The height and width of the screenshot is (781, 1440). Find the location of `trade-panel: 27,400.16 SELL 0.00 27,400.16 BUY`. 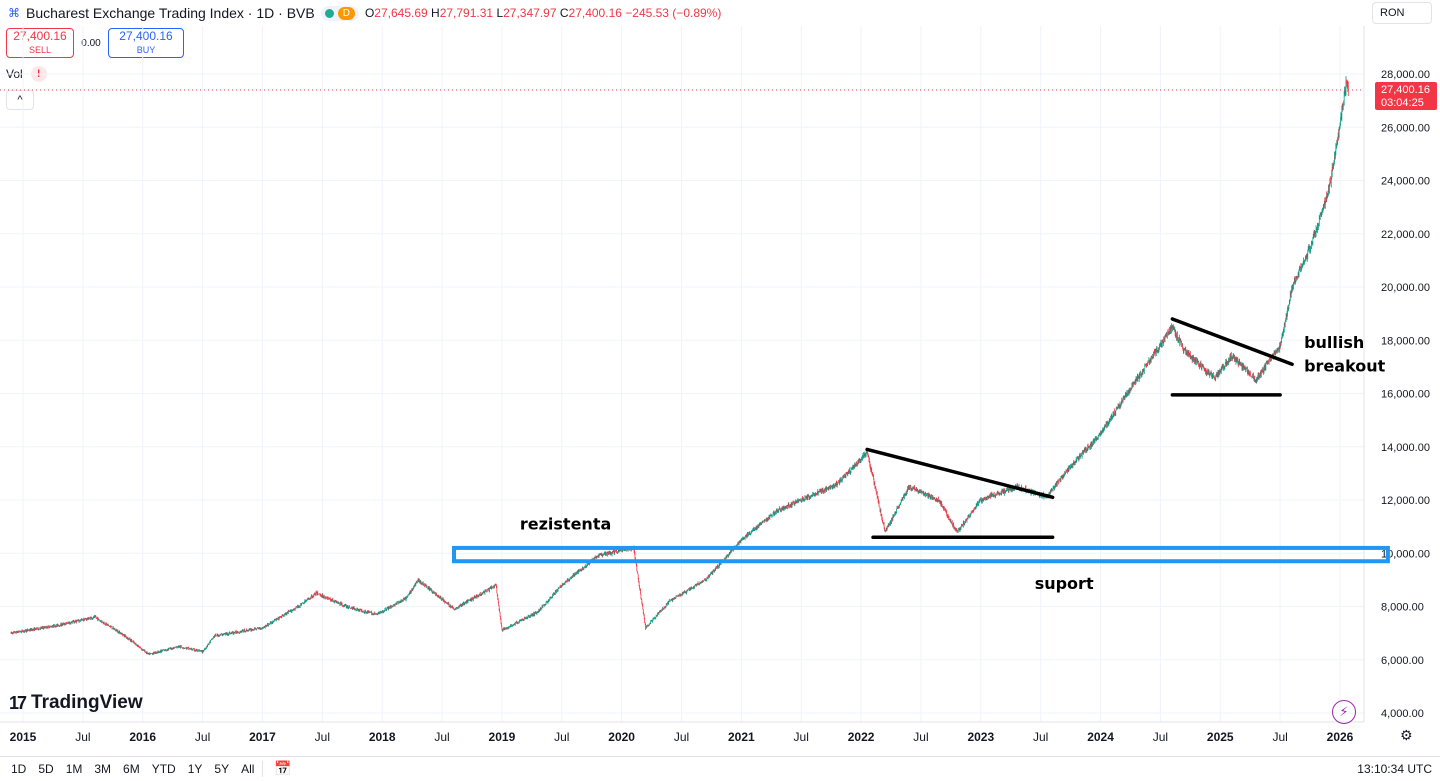

trade-panel: 27,400.16 SELL 0.00 27,400.16 BUY is located at coordinates (95, 43).